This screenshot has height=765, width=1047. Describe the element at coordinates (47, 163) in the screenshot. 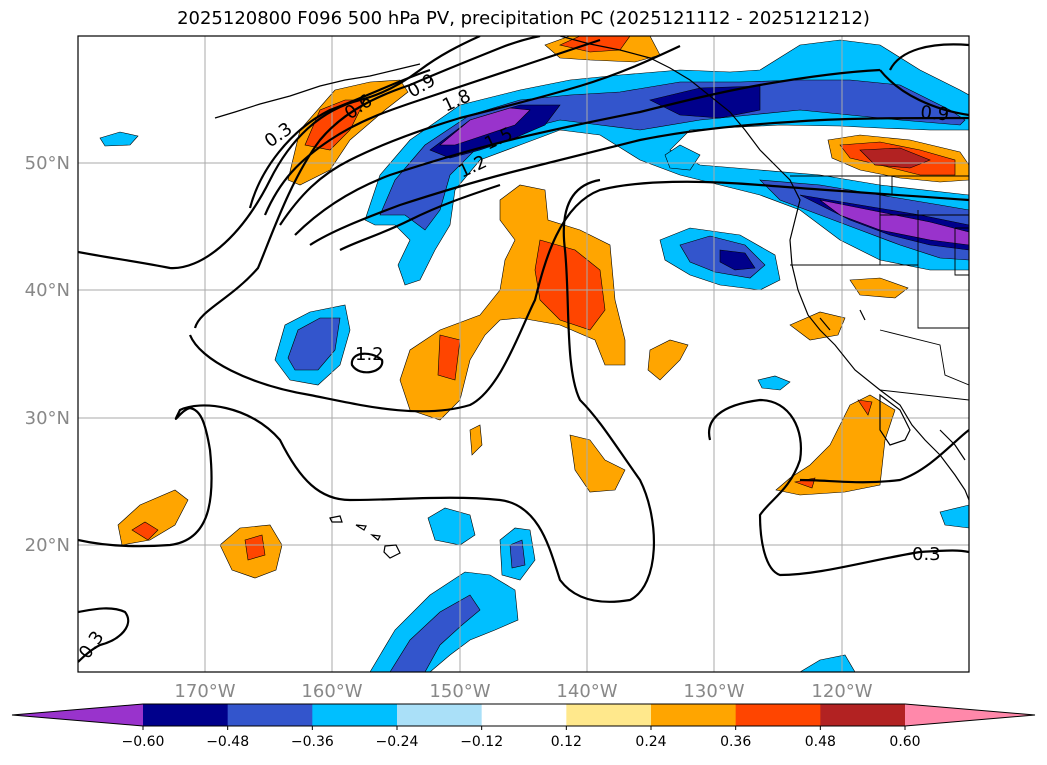

I see `lat-label: 50°N` at that location.